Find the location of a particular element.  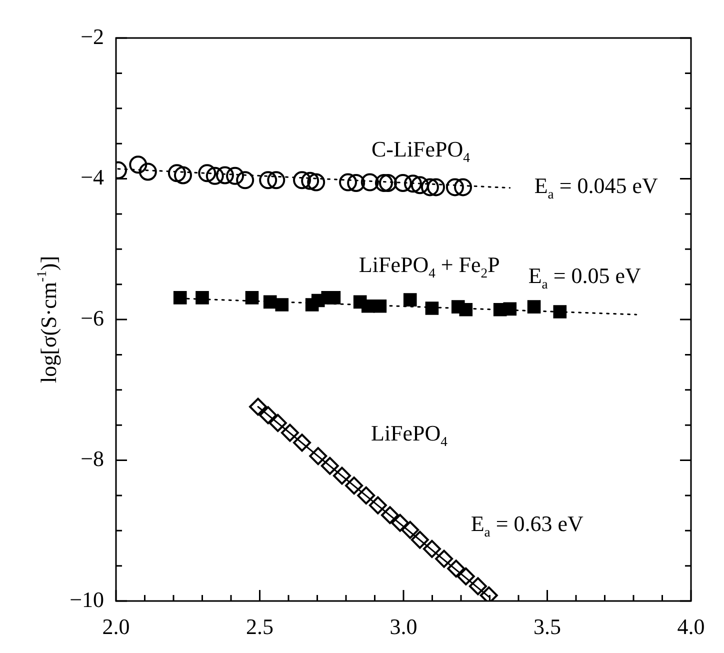

x-tick-label: 2.5 is located at coordinates (260, 626).